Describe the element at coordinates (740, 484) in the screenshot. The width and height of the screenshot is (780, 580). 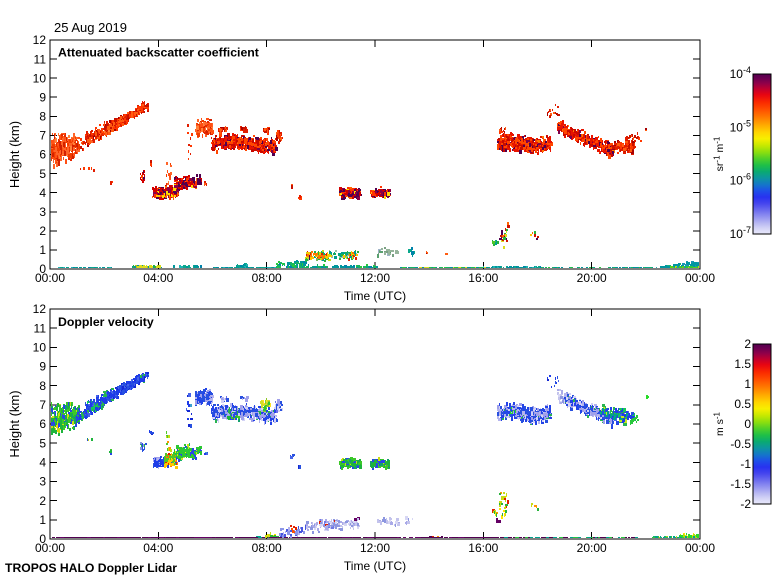
I see `svg-text: -1.5` at that location.